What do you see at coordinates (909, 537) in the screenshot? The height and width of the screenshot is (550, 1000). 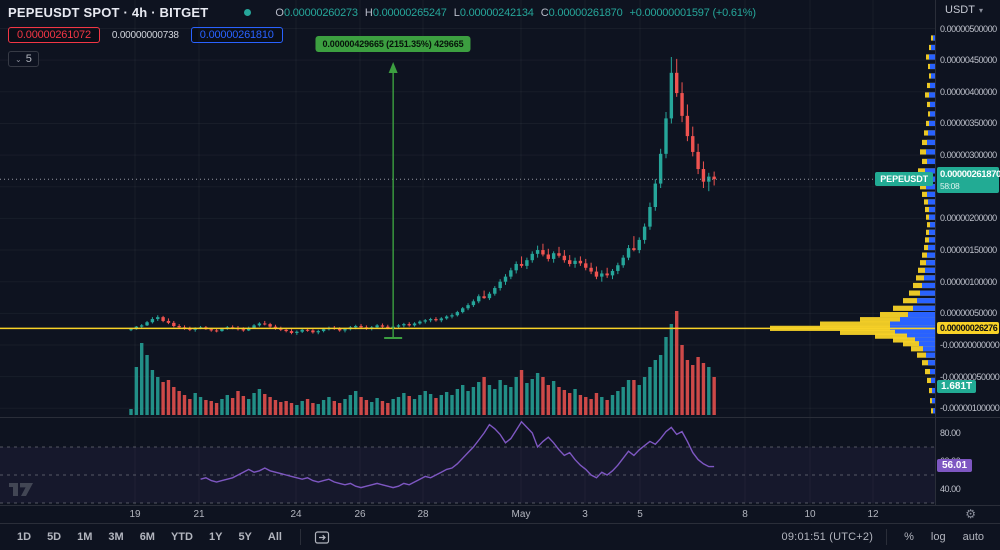 I see `percent-scale-button: %` at bounding box center [909, 537].